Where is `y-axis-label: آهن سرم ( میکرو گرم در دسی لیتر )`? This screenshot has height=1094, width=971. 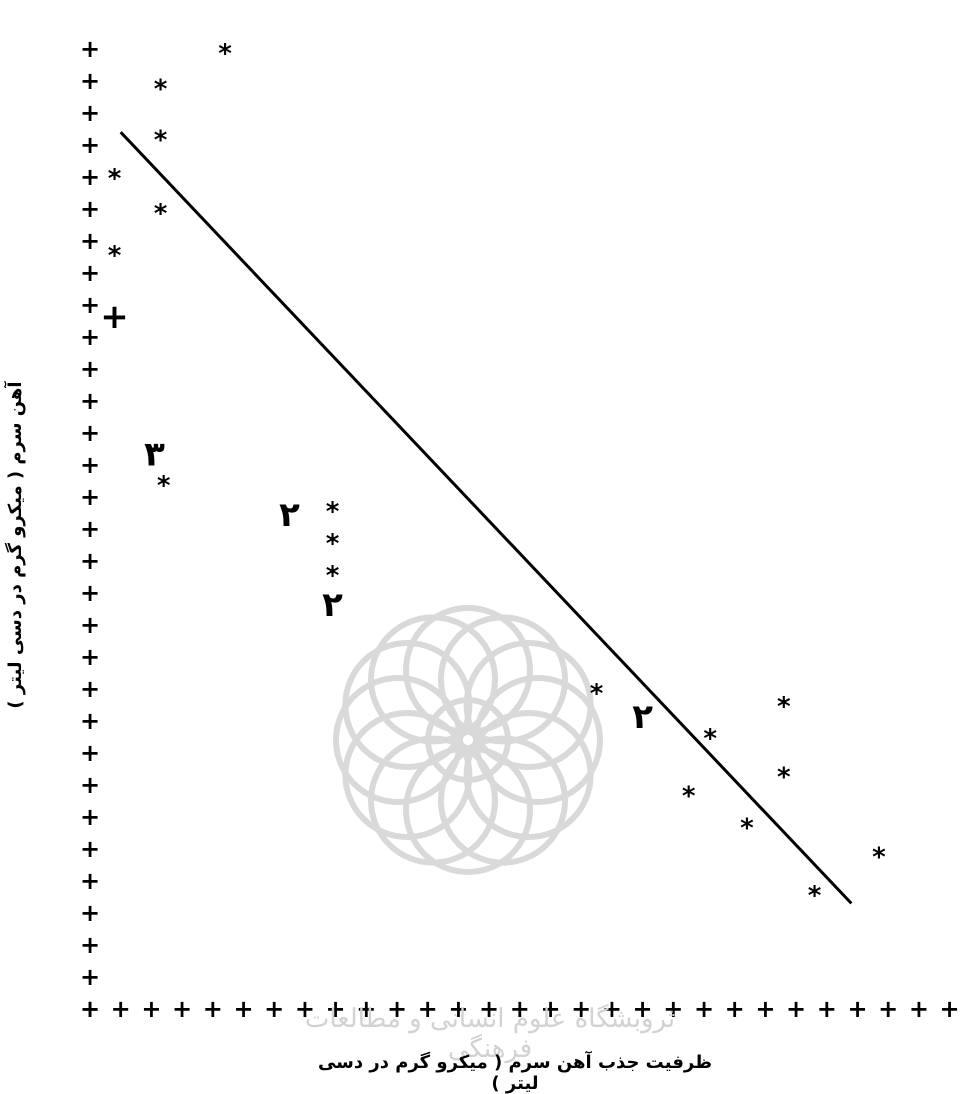 y-axis-label: آهن سرم ( میکرو گرم در دسی لیتر ) is located at coordinates (15, 545).